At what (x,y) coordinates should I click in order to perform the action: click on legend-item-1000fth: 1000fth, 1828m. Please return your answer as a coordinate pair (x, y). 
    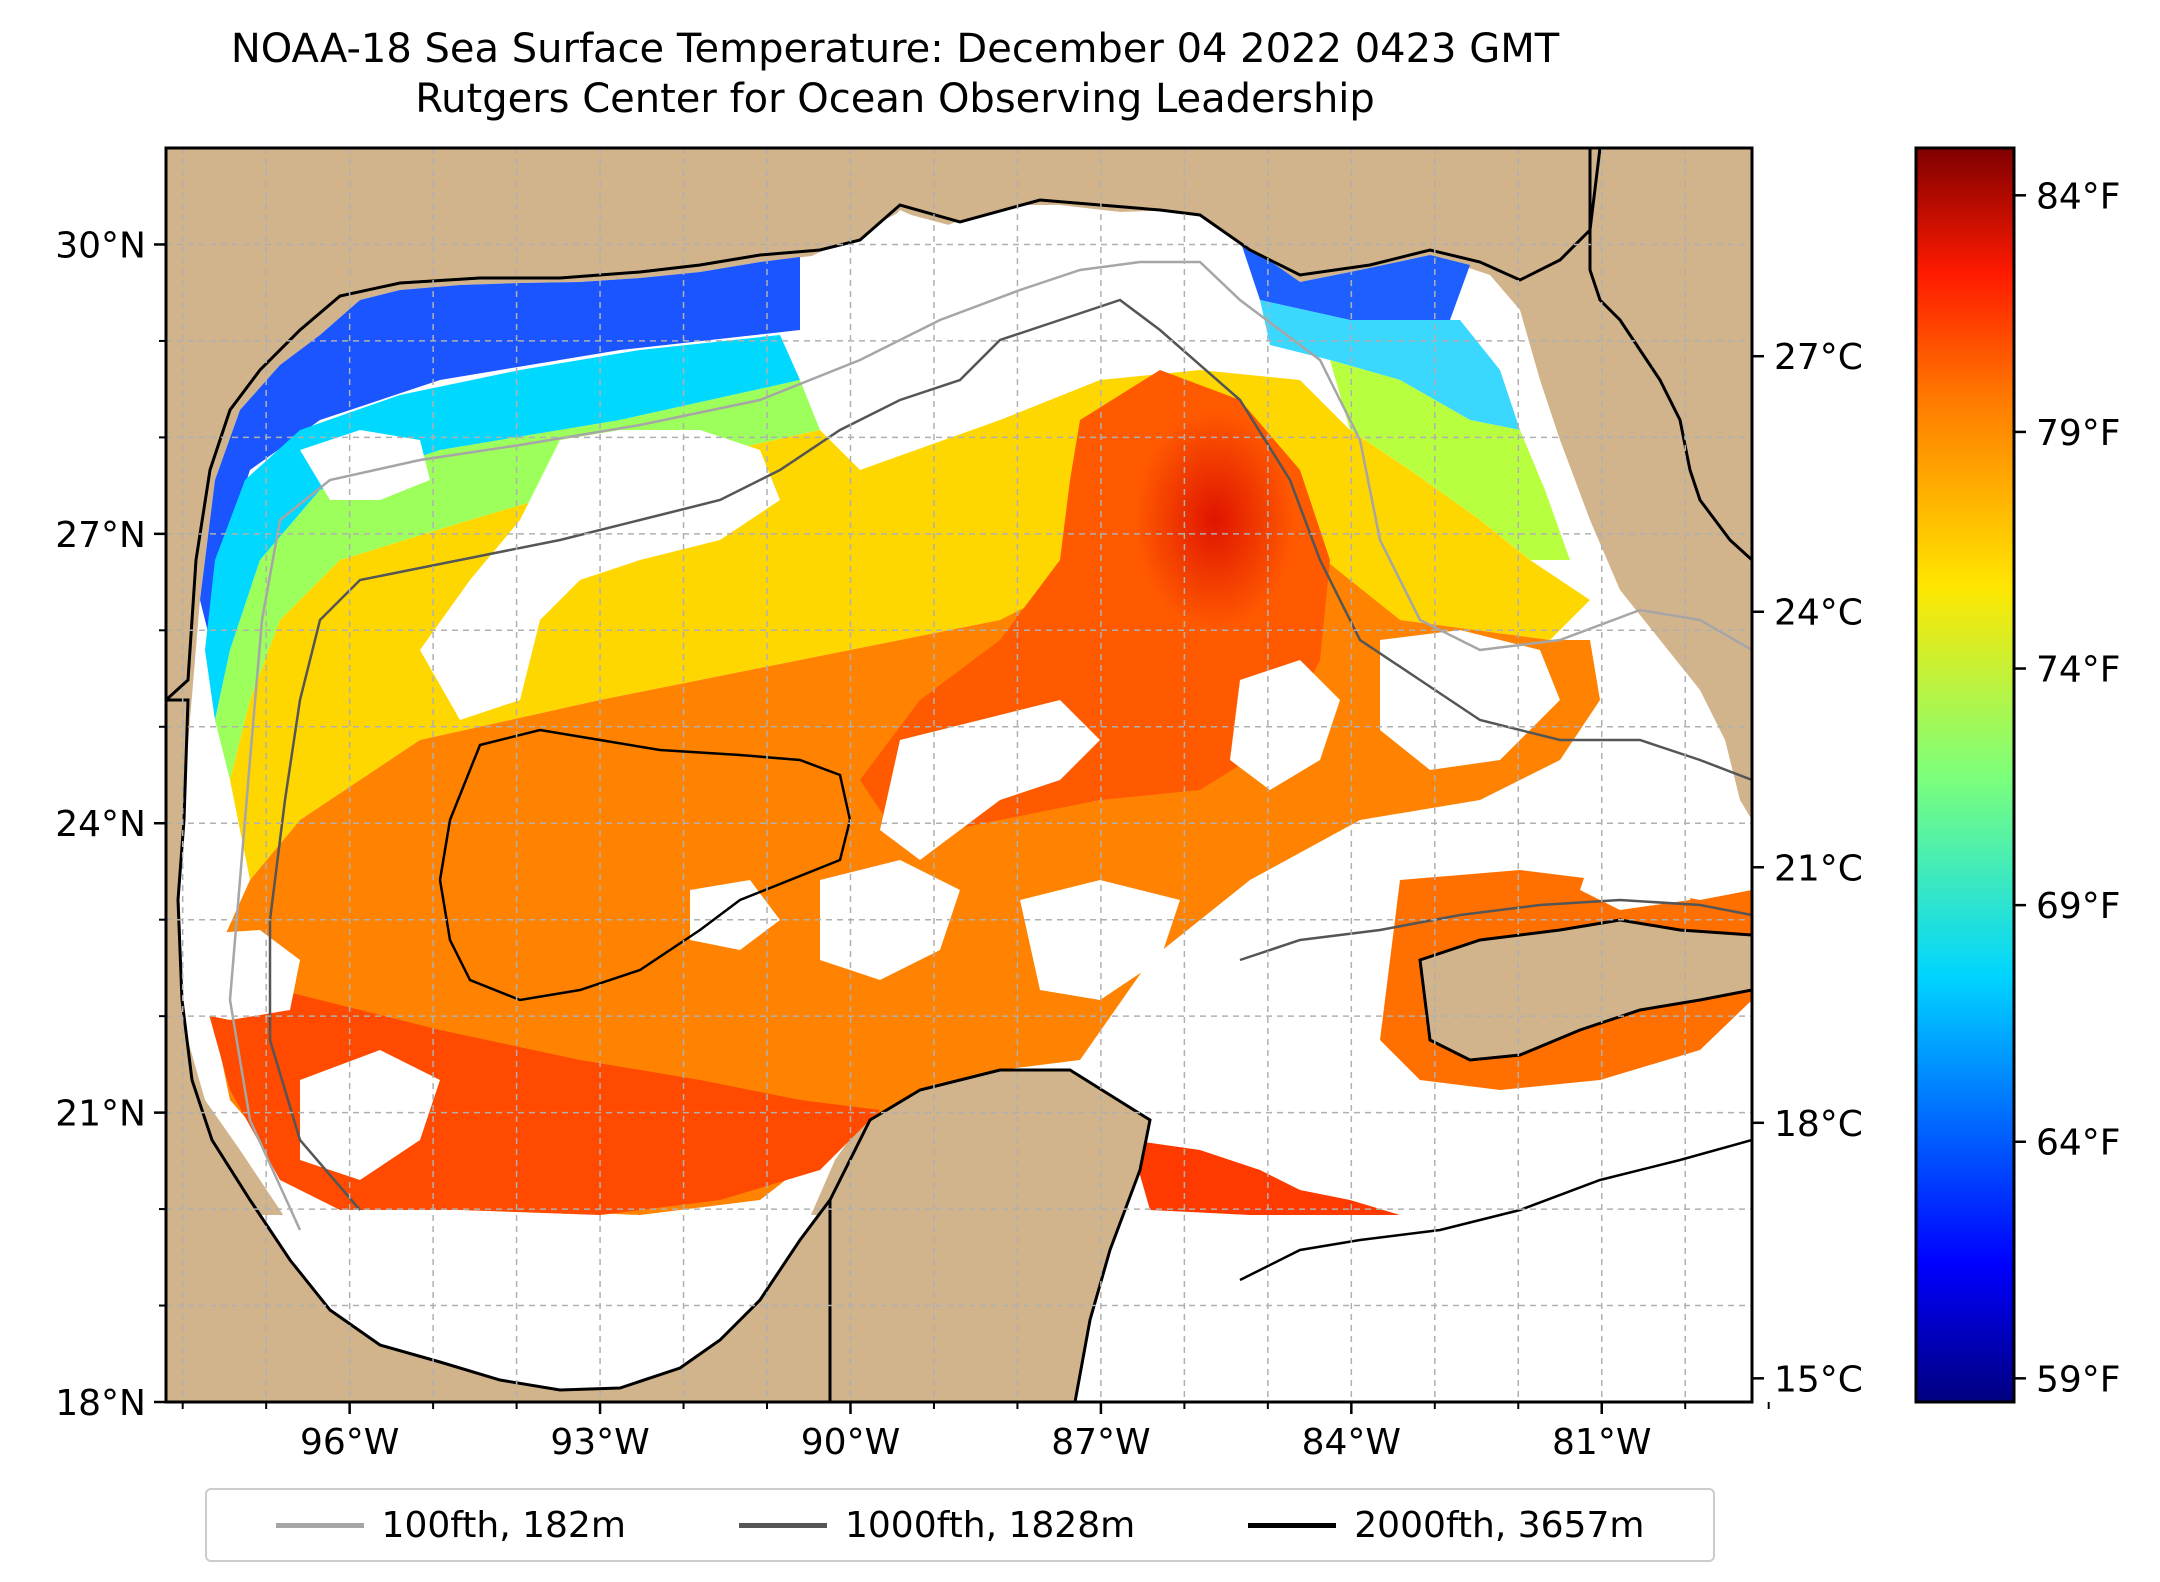
    Looking at the image, I should click on (937, 1525).